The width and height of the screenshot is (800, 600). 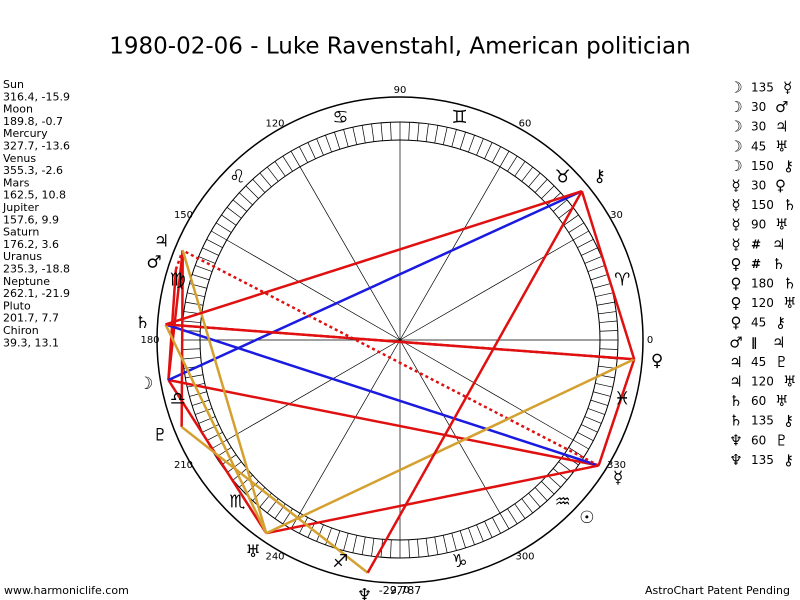 I want to click on degree-label: 270, so click(x=399, y=590).